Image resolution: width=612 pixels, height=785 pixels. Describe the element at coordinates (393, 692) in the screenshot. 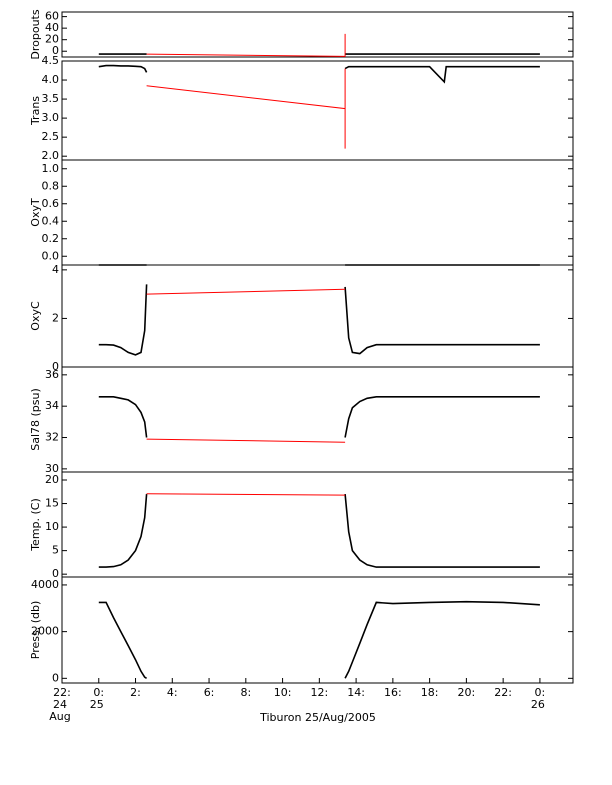

I see `x-tick-label: 16:` at that location.